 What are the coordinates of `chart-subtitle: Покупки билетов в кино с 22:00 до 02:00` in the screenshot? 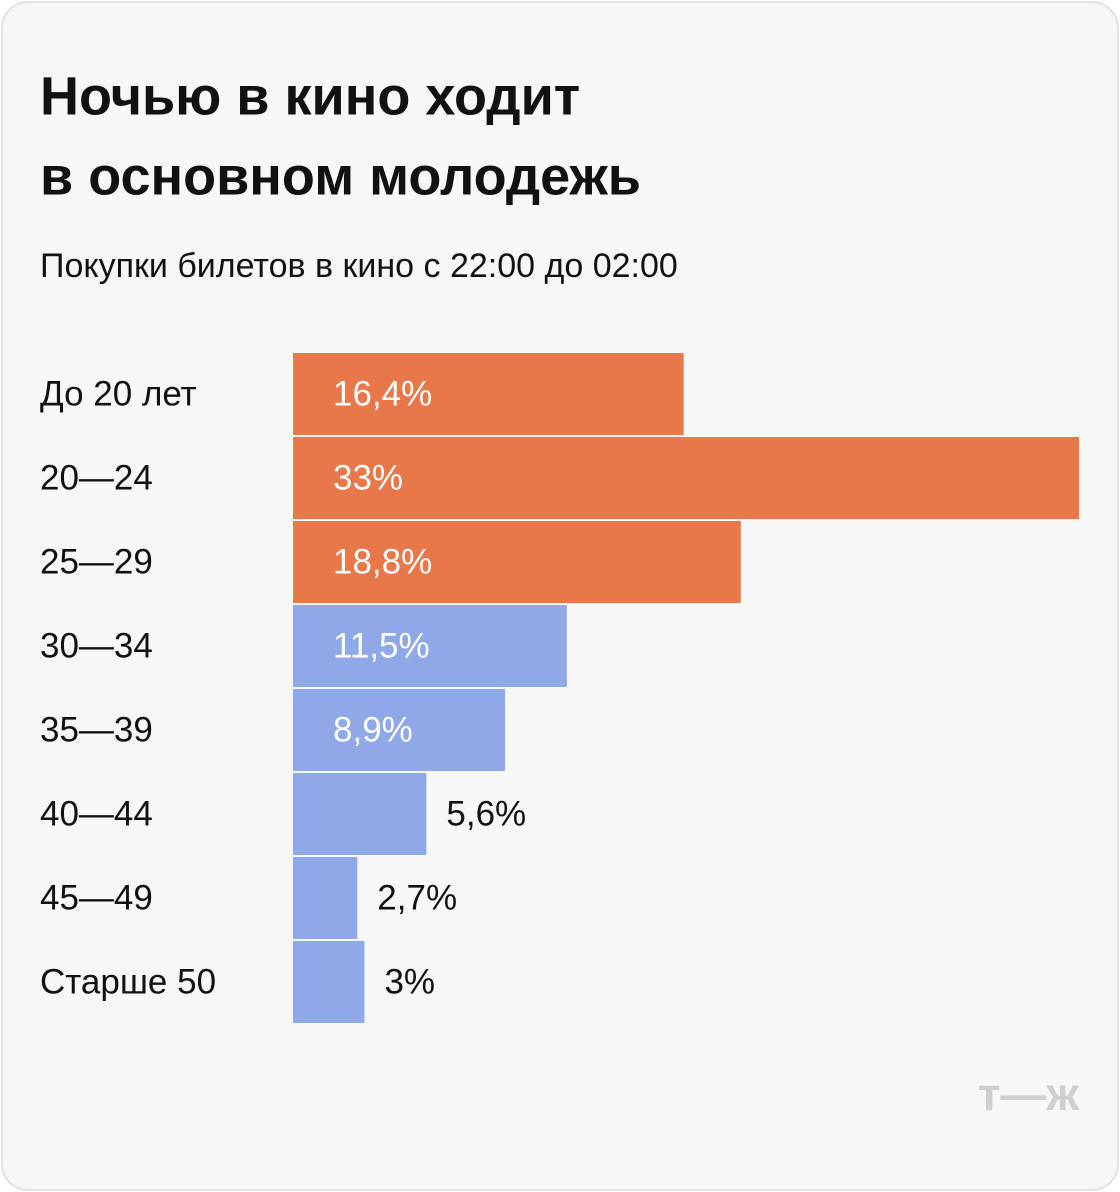 It's located at (359, 266).